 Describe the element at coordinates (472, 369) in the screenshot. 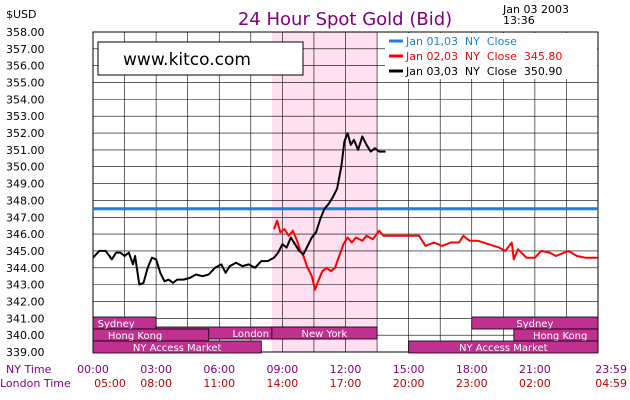

I see `x-tick-ny: 18:00` at that location.